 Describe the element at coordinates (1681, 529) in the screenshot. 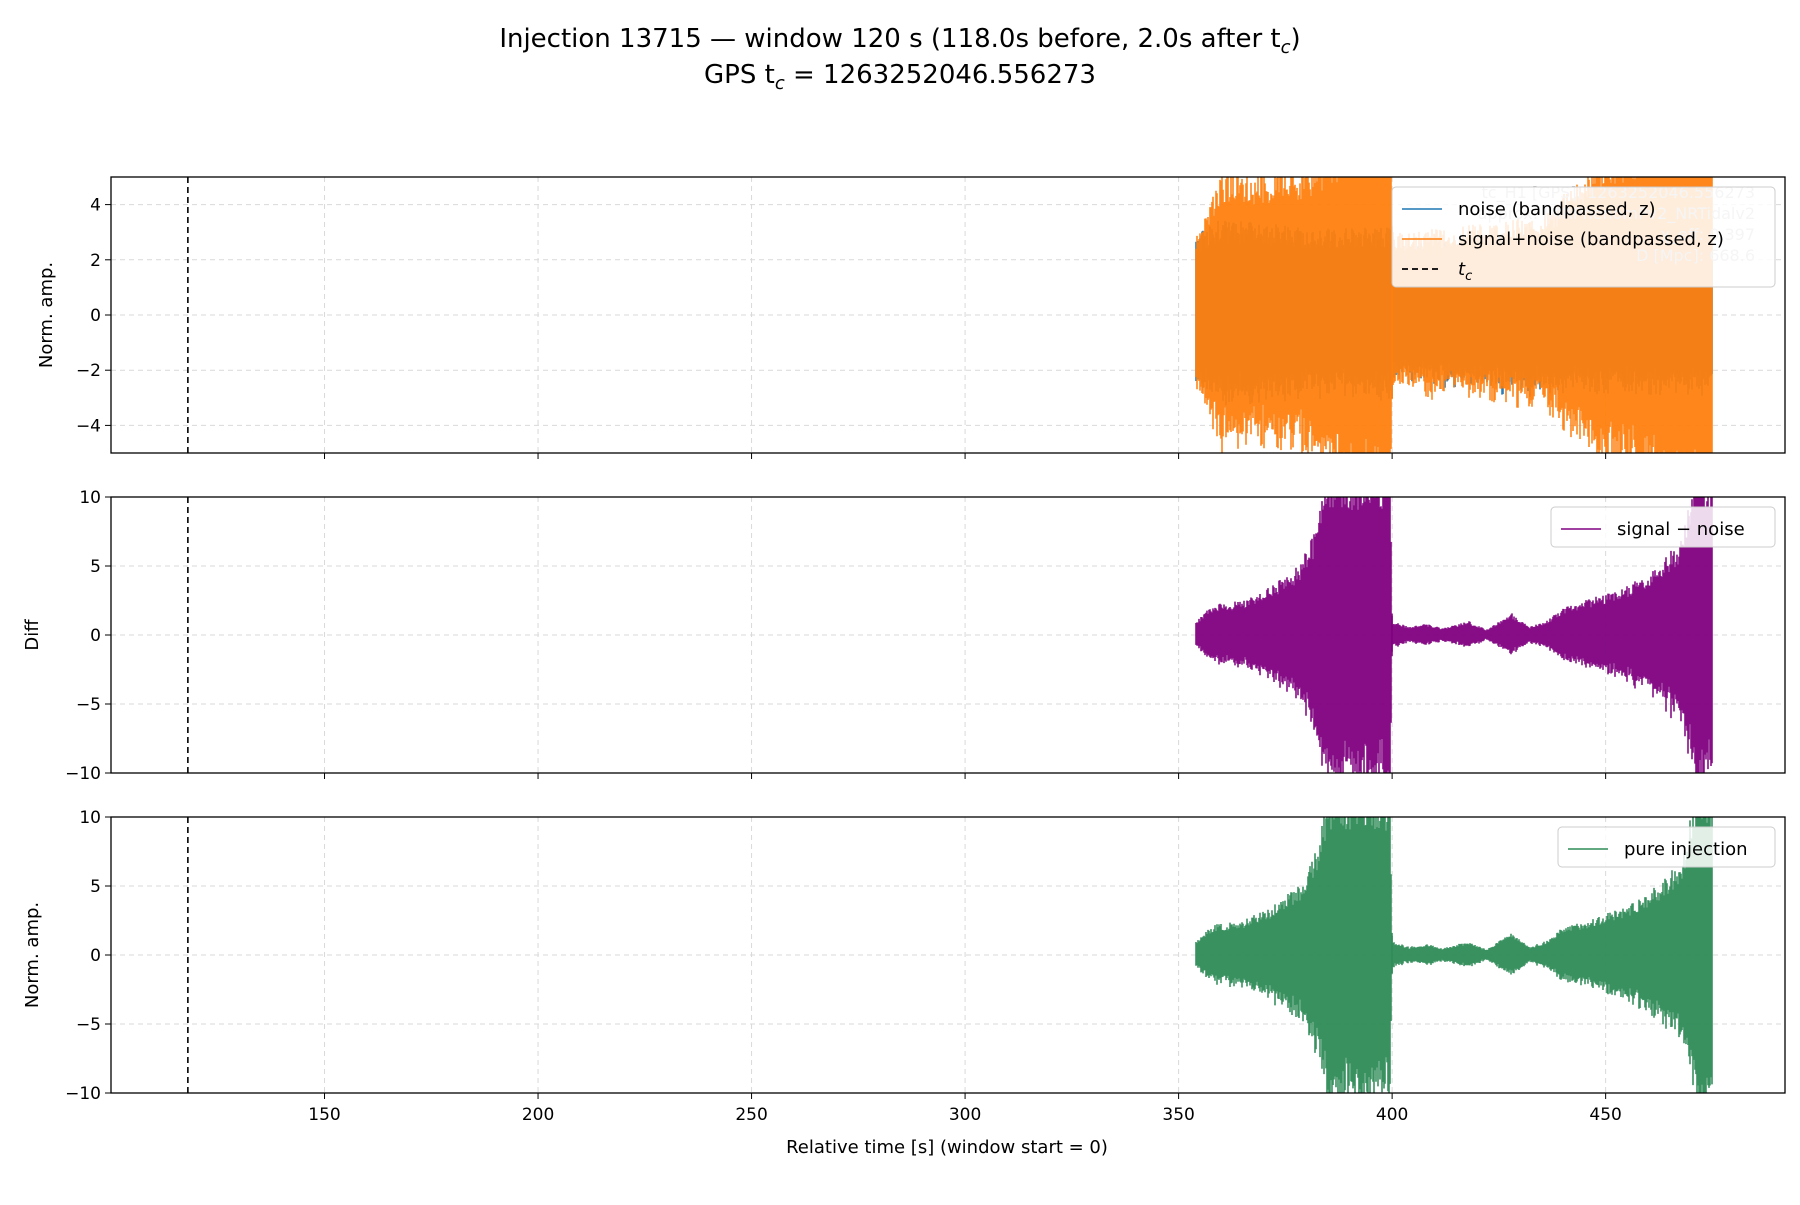

I see `legend-label: signal − noise` at that location.